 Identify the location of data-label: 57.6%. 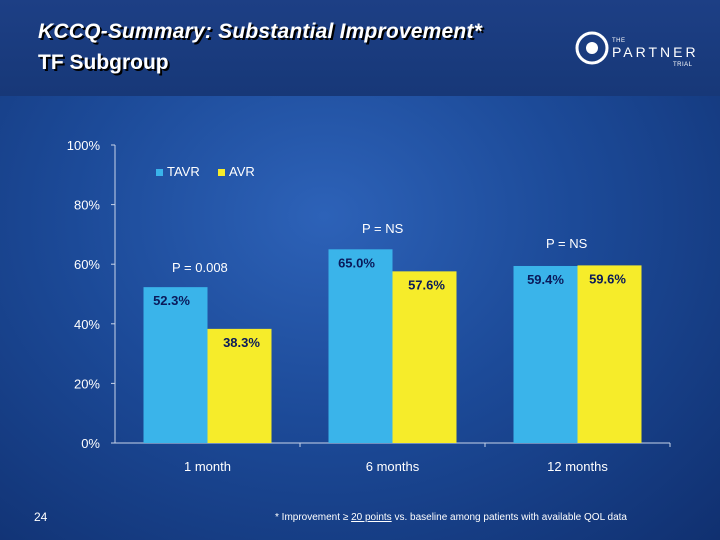
(426, 284).